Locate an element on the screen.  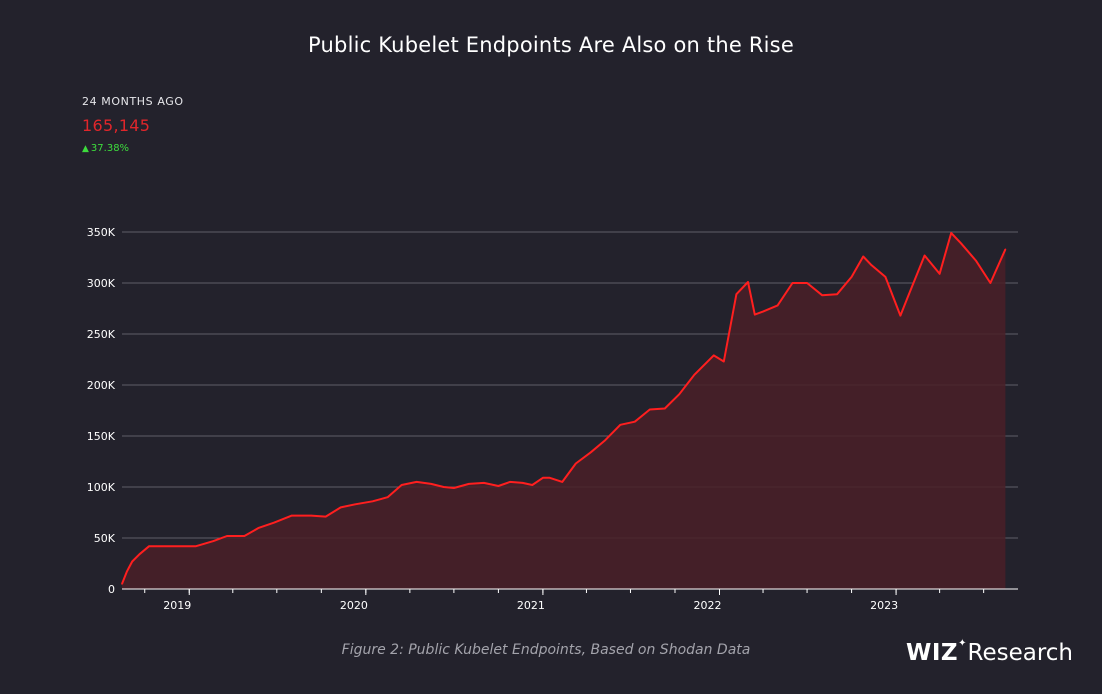
y-tick-label: 0 is located at coordinates (111, 589).